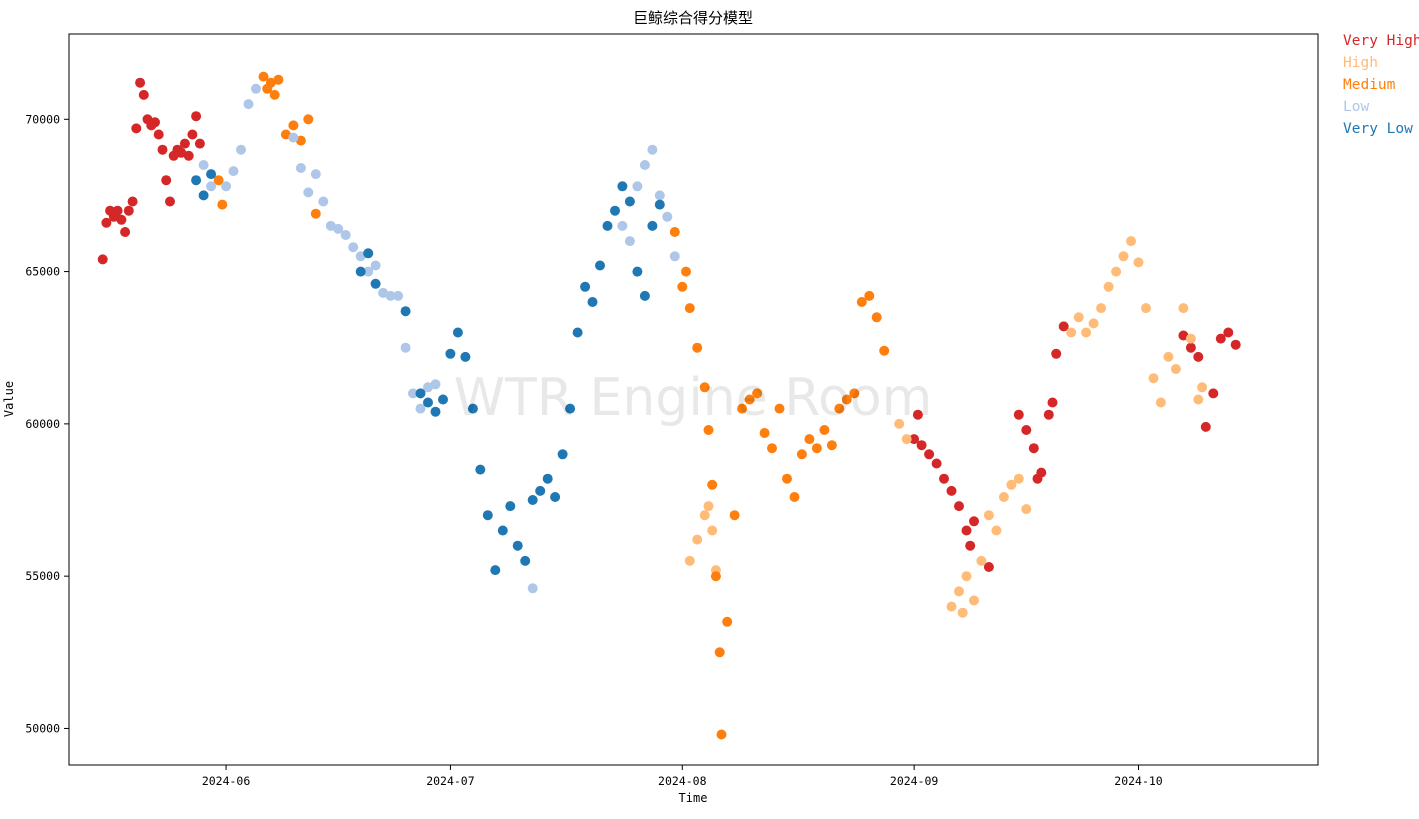 The height and width of the screenshot is (819, 1419). What do you see at coordinates (914, 781) in the screenshot?
I see `x-tick-label: 2024-09` at bounding box center [914, 781].